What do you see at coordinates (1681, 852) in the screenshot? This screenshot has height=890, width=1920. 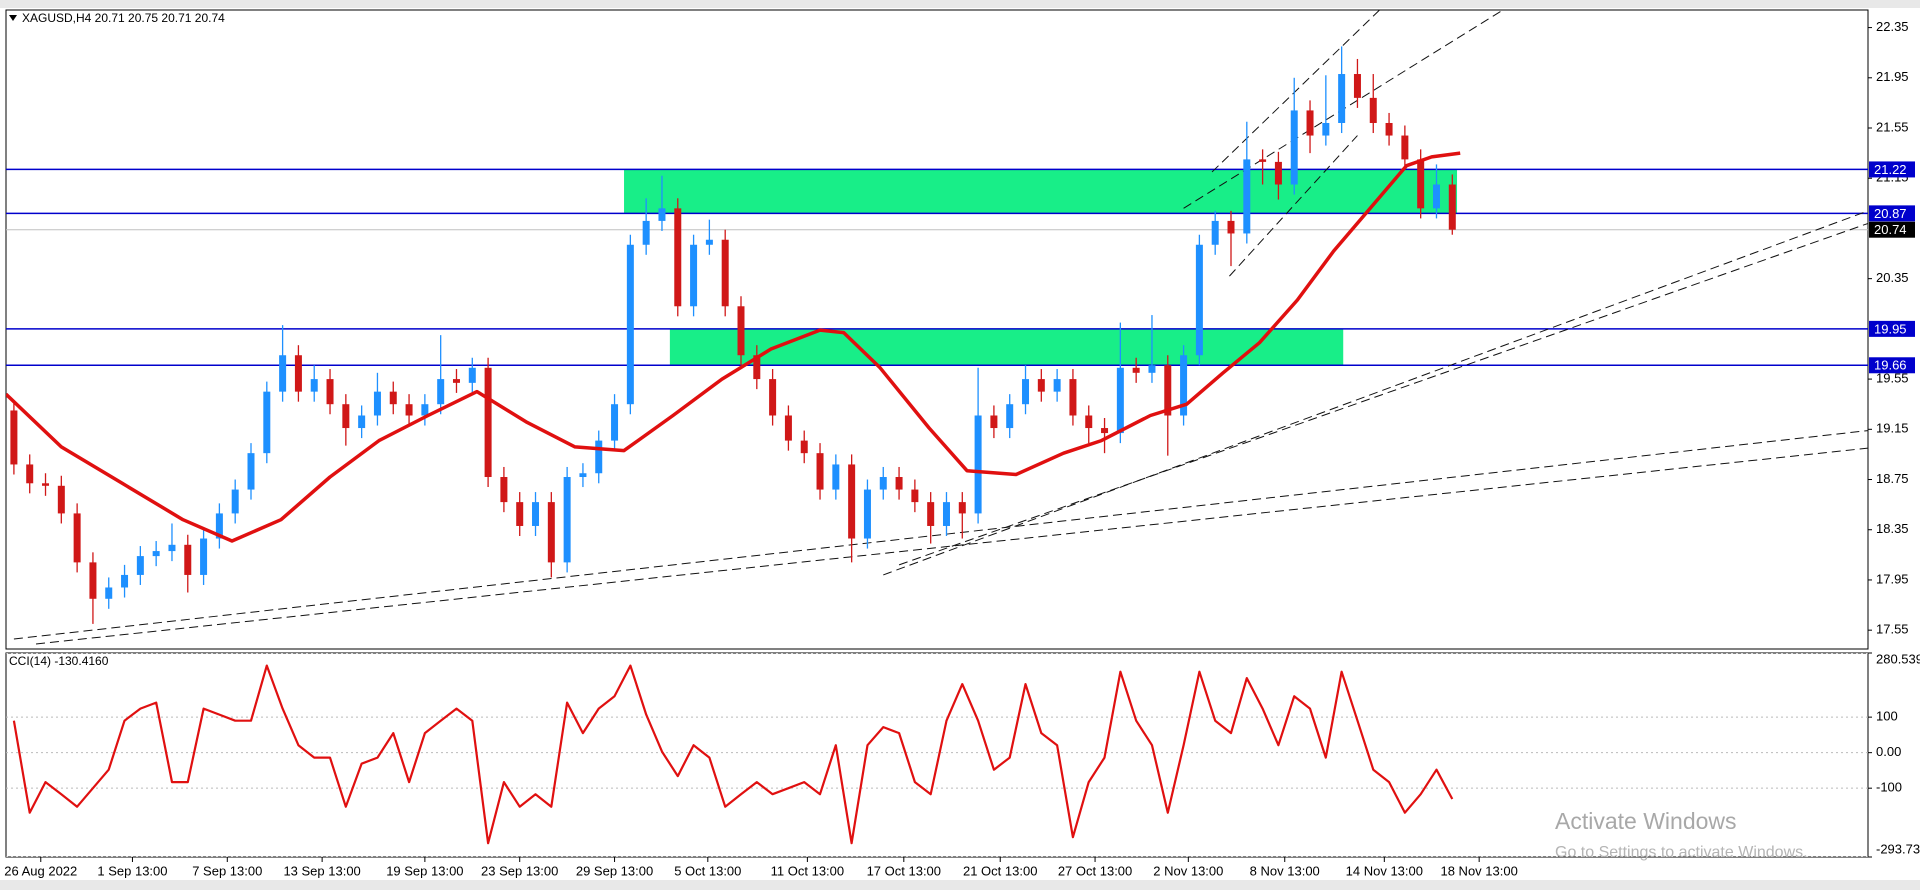 I see `watermark-subtitle: Go to Settings to activate Windows.` at bounding box center [1681, 852].